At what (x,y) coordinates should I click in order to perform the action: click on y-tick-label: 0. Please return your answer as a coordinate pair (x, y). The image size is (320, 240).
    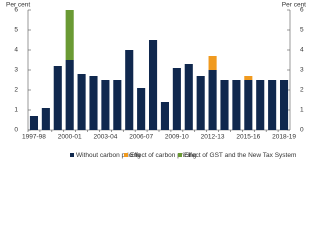
    Looking at the image, I should click on (16, 130).